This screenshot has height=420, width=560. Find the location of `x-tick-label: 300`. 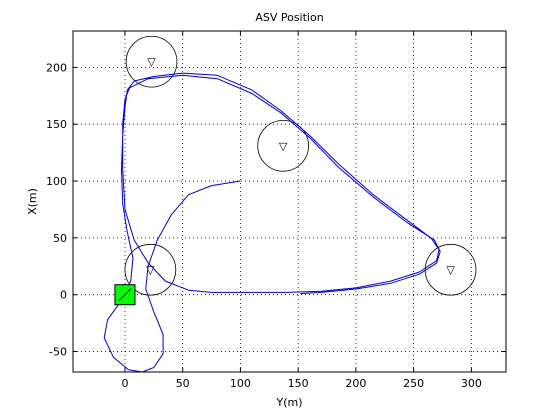

x-tick-label: 300 is located at coordinates (471, 383).